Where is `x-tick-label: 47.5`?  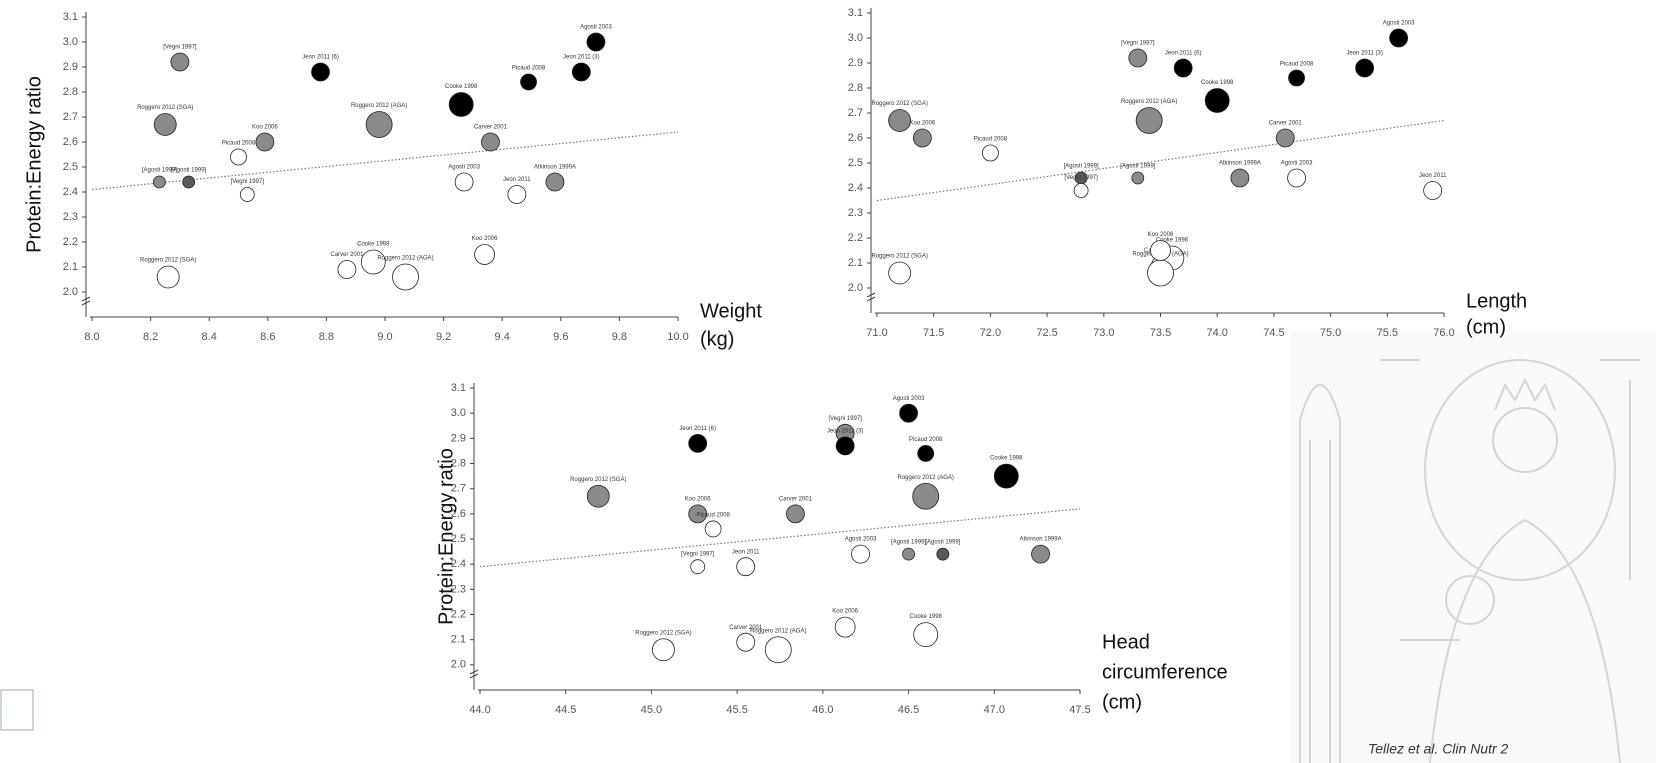
x-tick-label: 47.5 is located at coordinates (1079, 710).